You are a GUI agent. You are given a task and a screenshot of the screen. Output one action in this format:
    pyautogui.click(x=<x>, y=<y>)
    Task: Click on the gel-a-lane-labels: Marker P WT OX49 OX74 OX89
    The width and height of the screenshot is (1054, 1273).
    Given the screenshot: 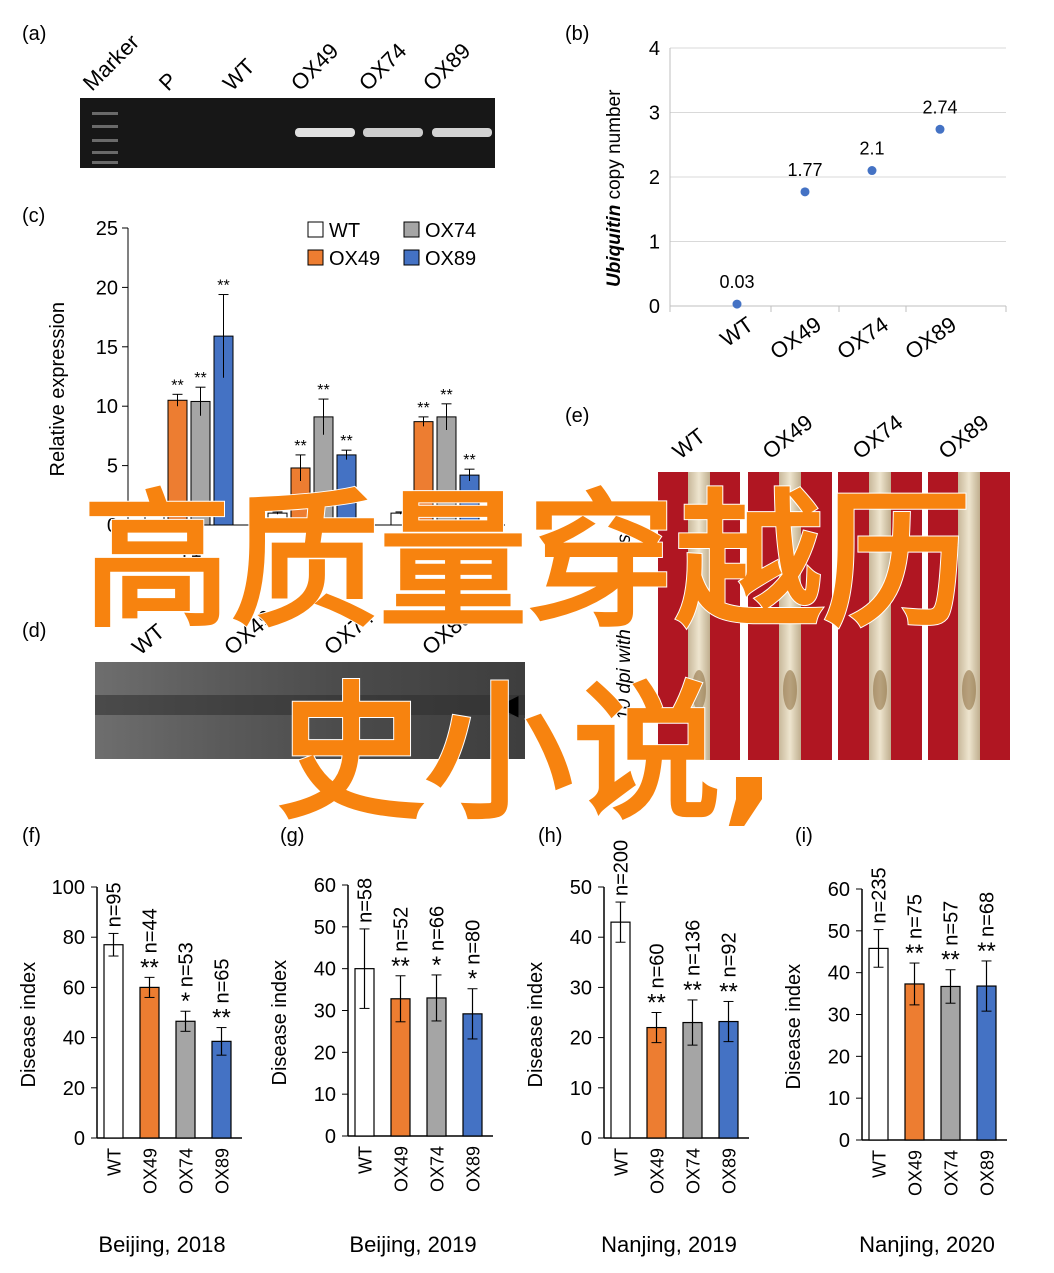 What is the action you would take?
    pyautogui.click(x=276, y=62)
    